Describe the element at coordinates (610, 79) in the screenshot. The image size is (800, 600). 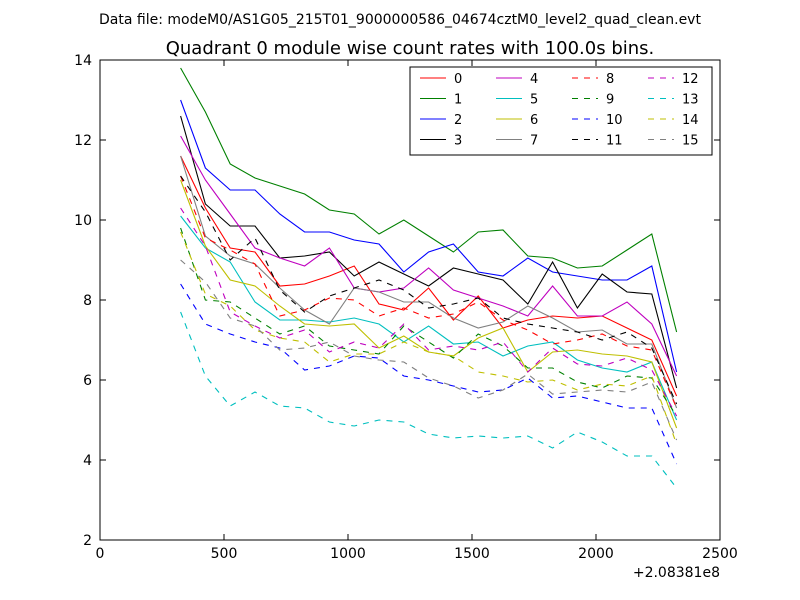
I see `legend-label-8: 8` at that location.